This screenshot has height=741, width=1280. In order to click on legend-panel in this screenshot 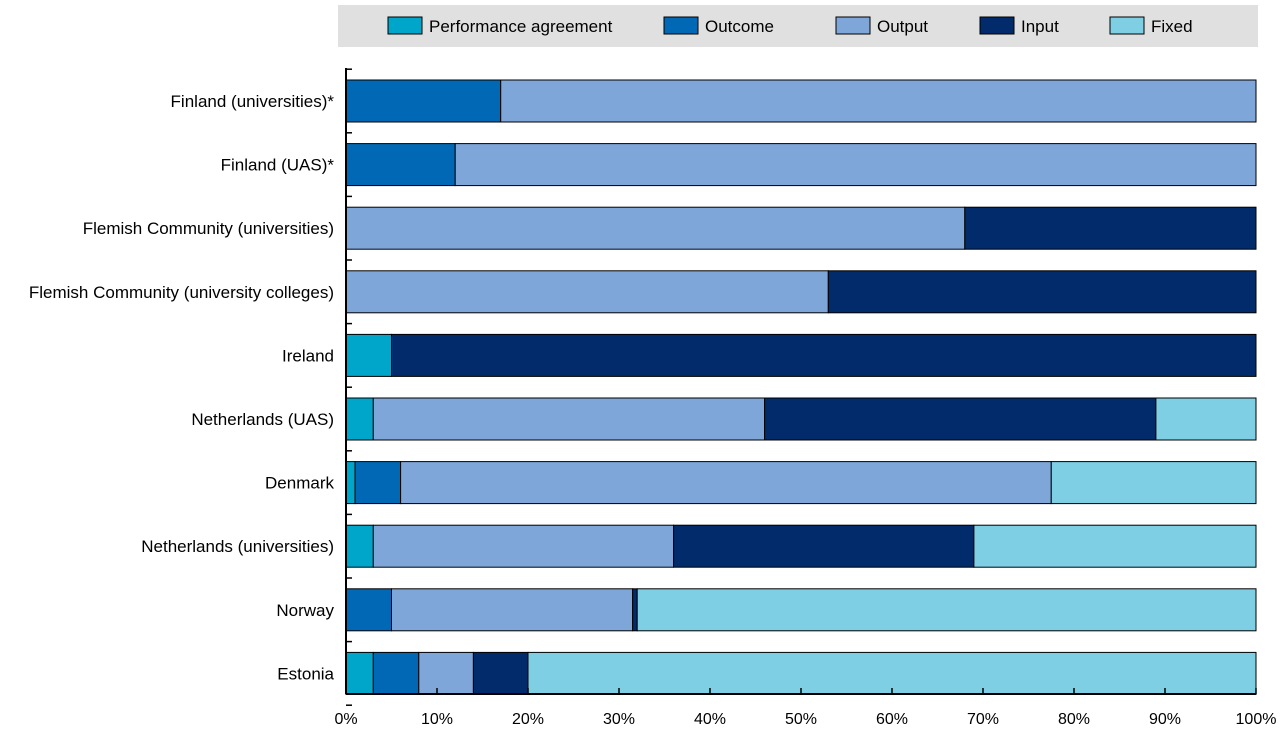, I will do `click(798, 26)`.